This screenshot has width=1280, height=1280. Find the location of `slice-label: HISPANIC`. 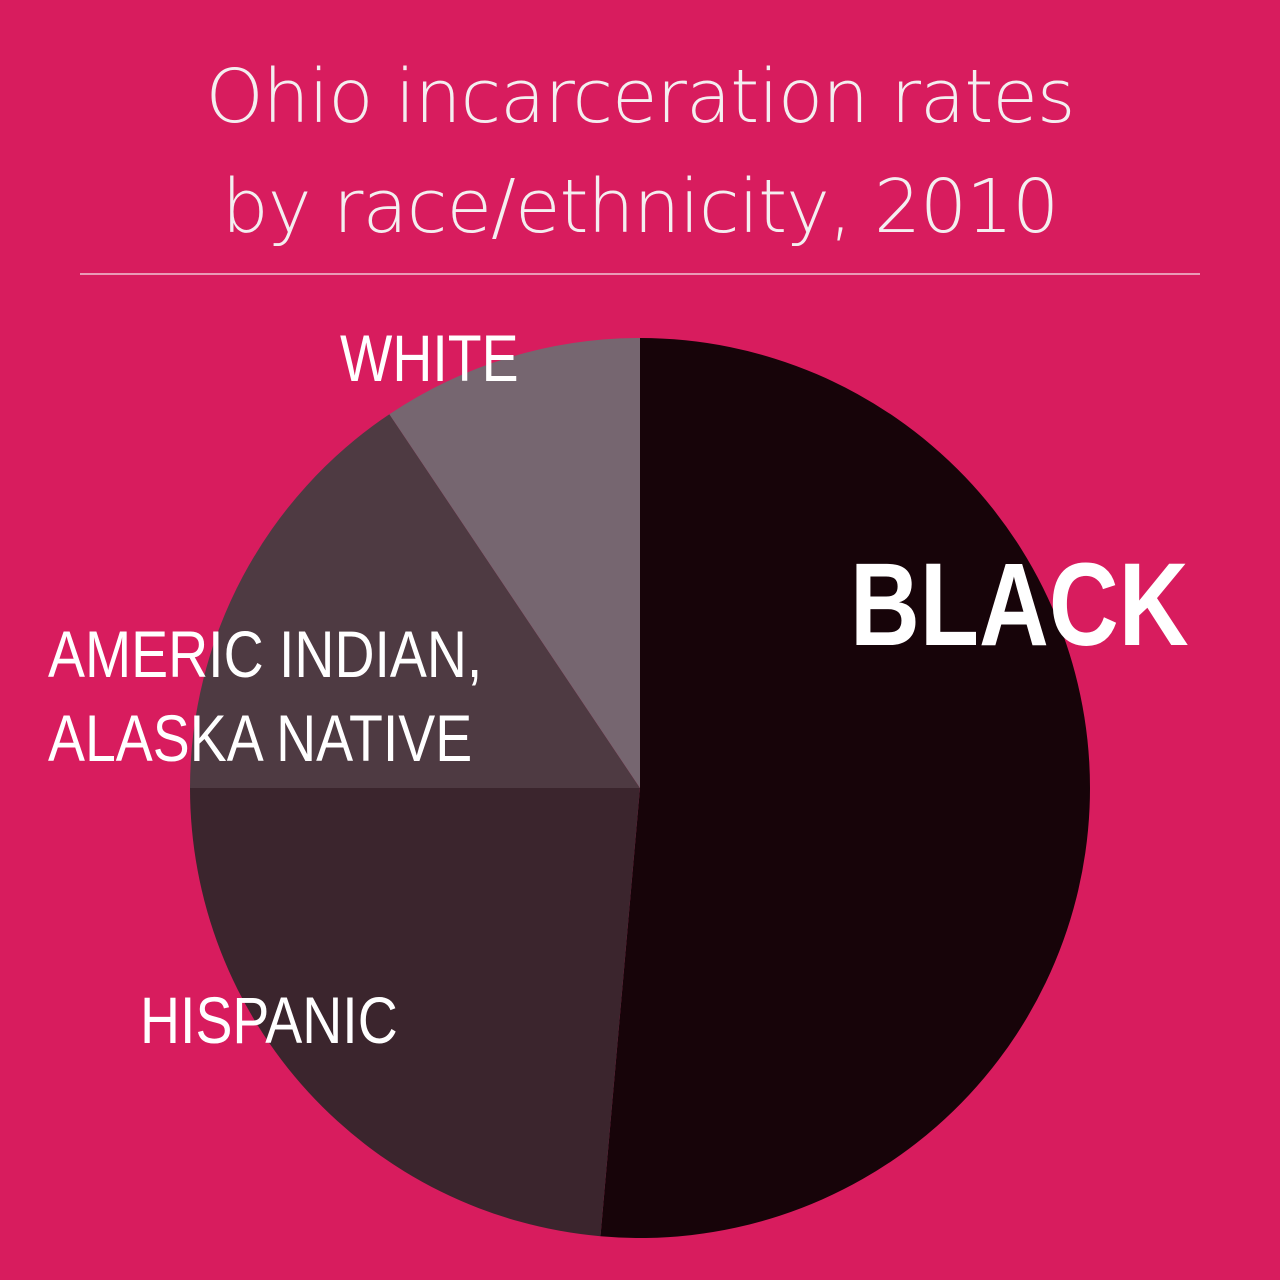

slice-label: HISPANIC is located at coordinates (269, 1020).